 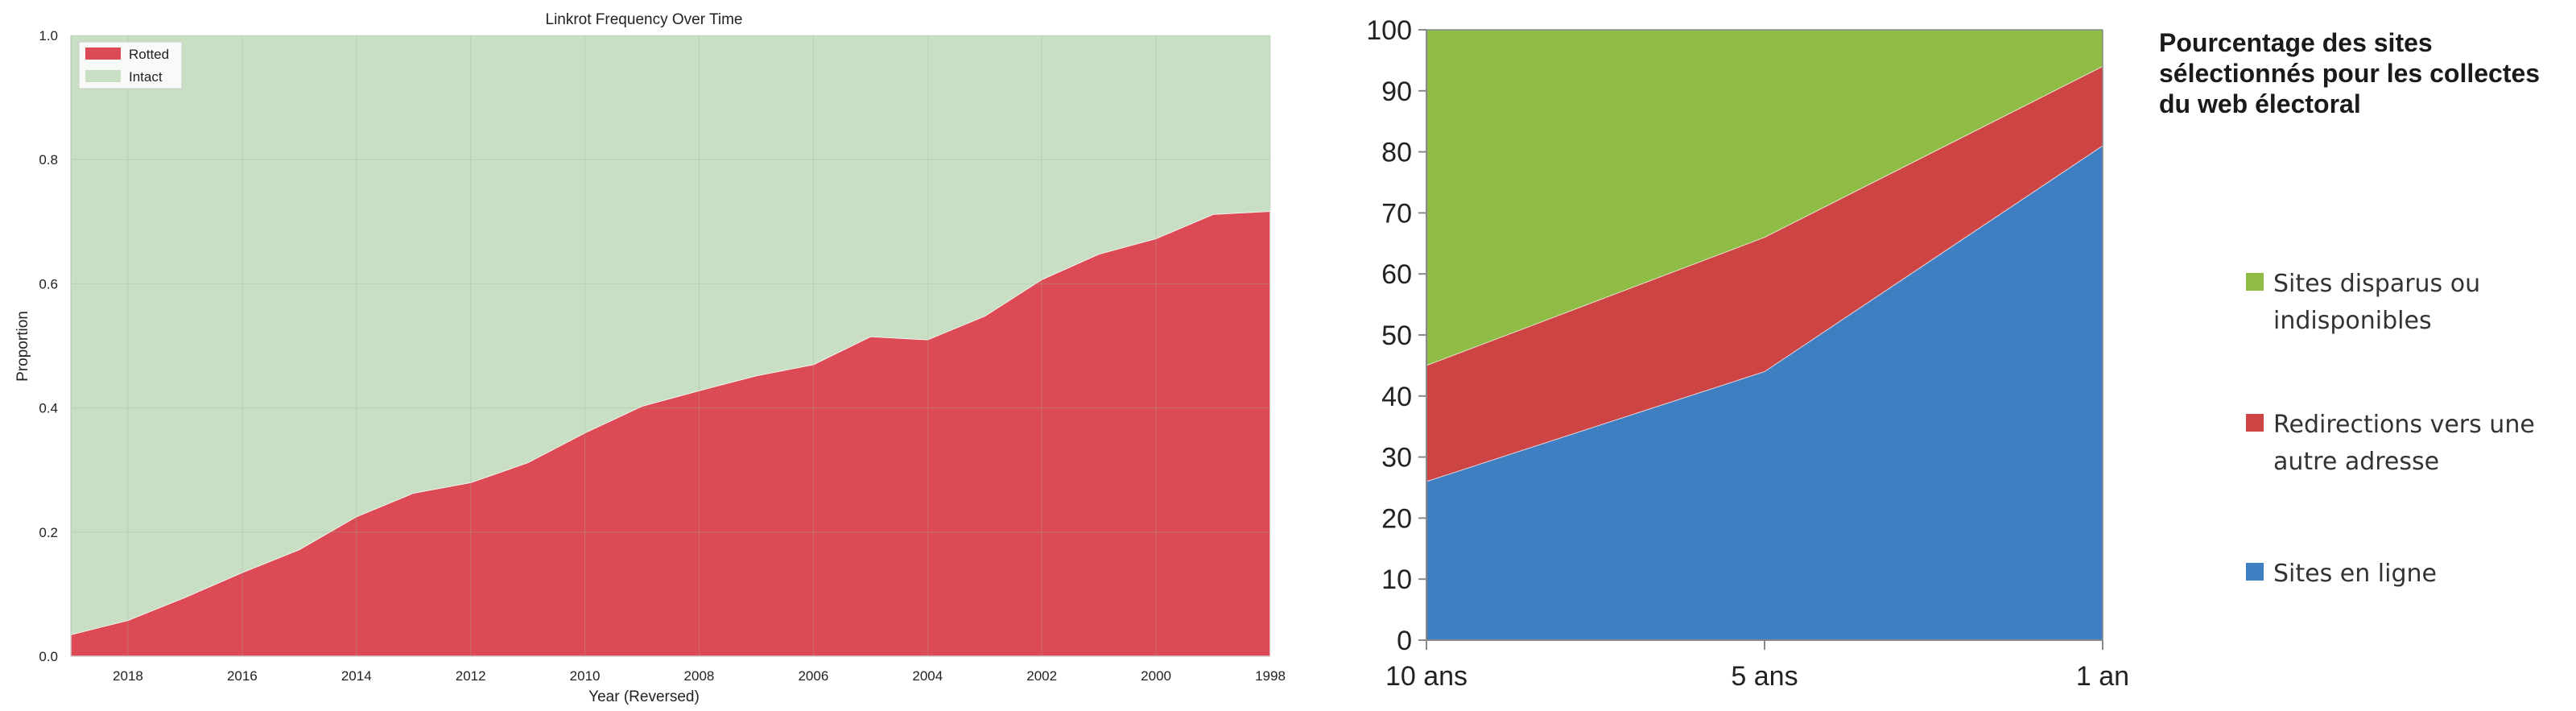 I want to click on y-tick-label: 60, so click(x=1396, y=274).